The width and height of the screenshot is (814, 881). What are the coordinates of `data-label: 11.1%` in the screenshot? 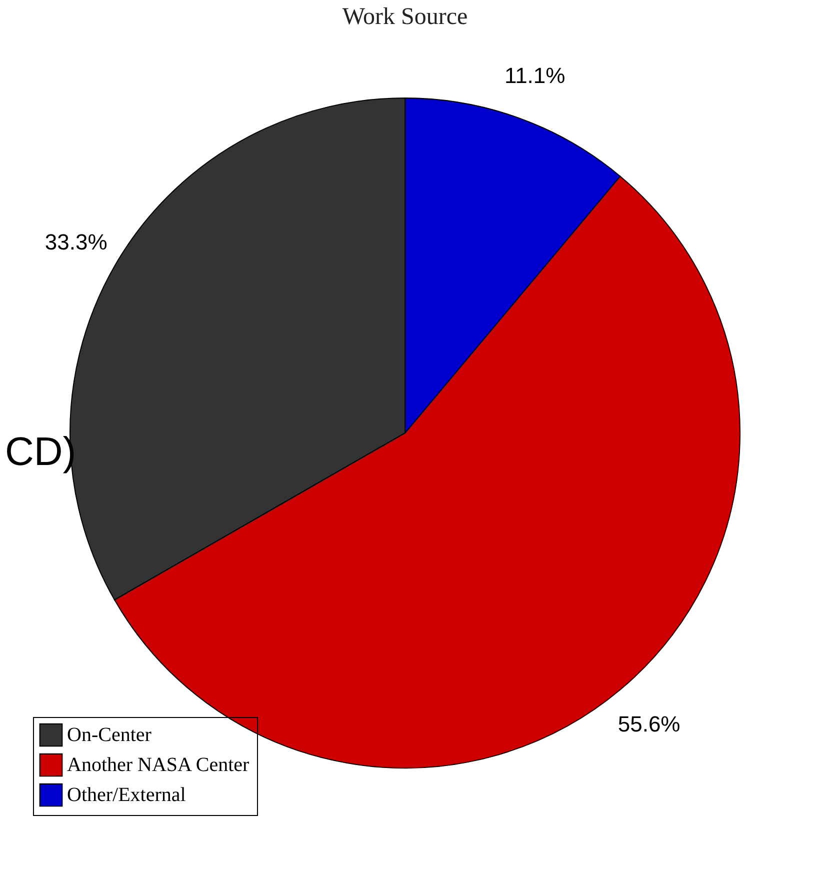 It's located at (535, 75).